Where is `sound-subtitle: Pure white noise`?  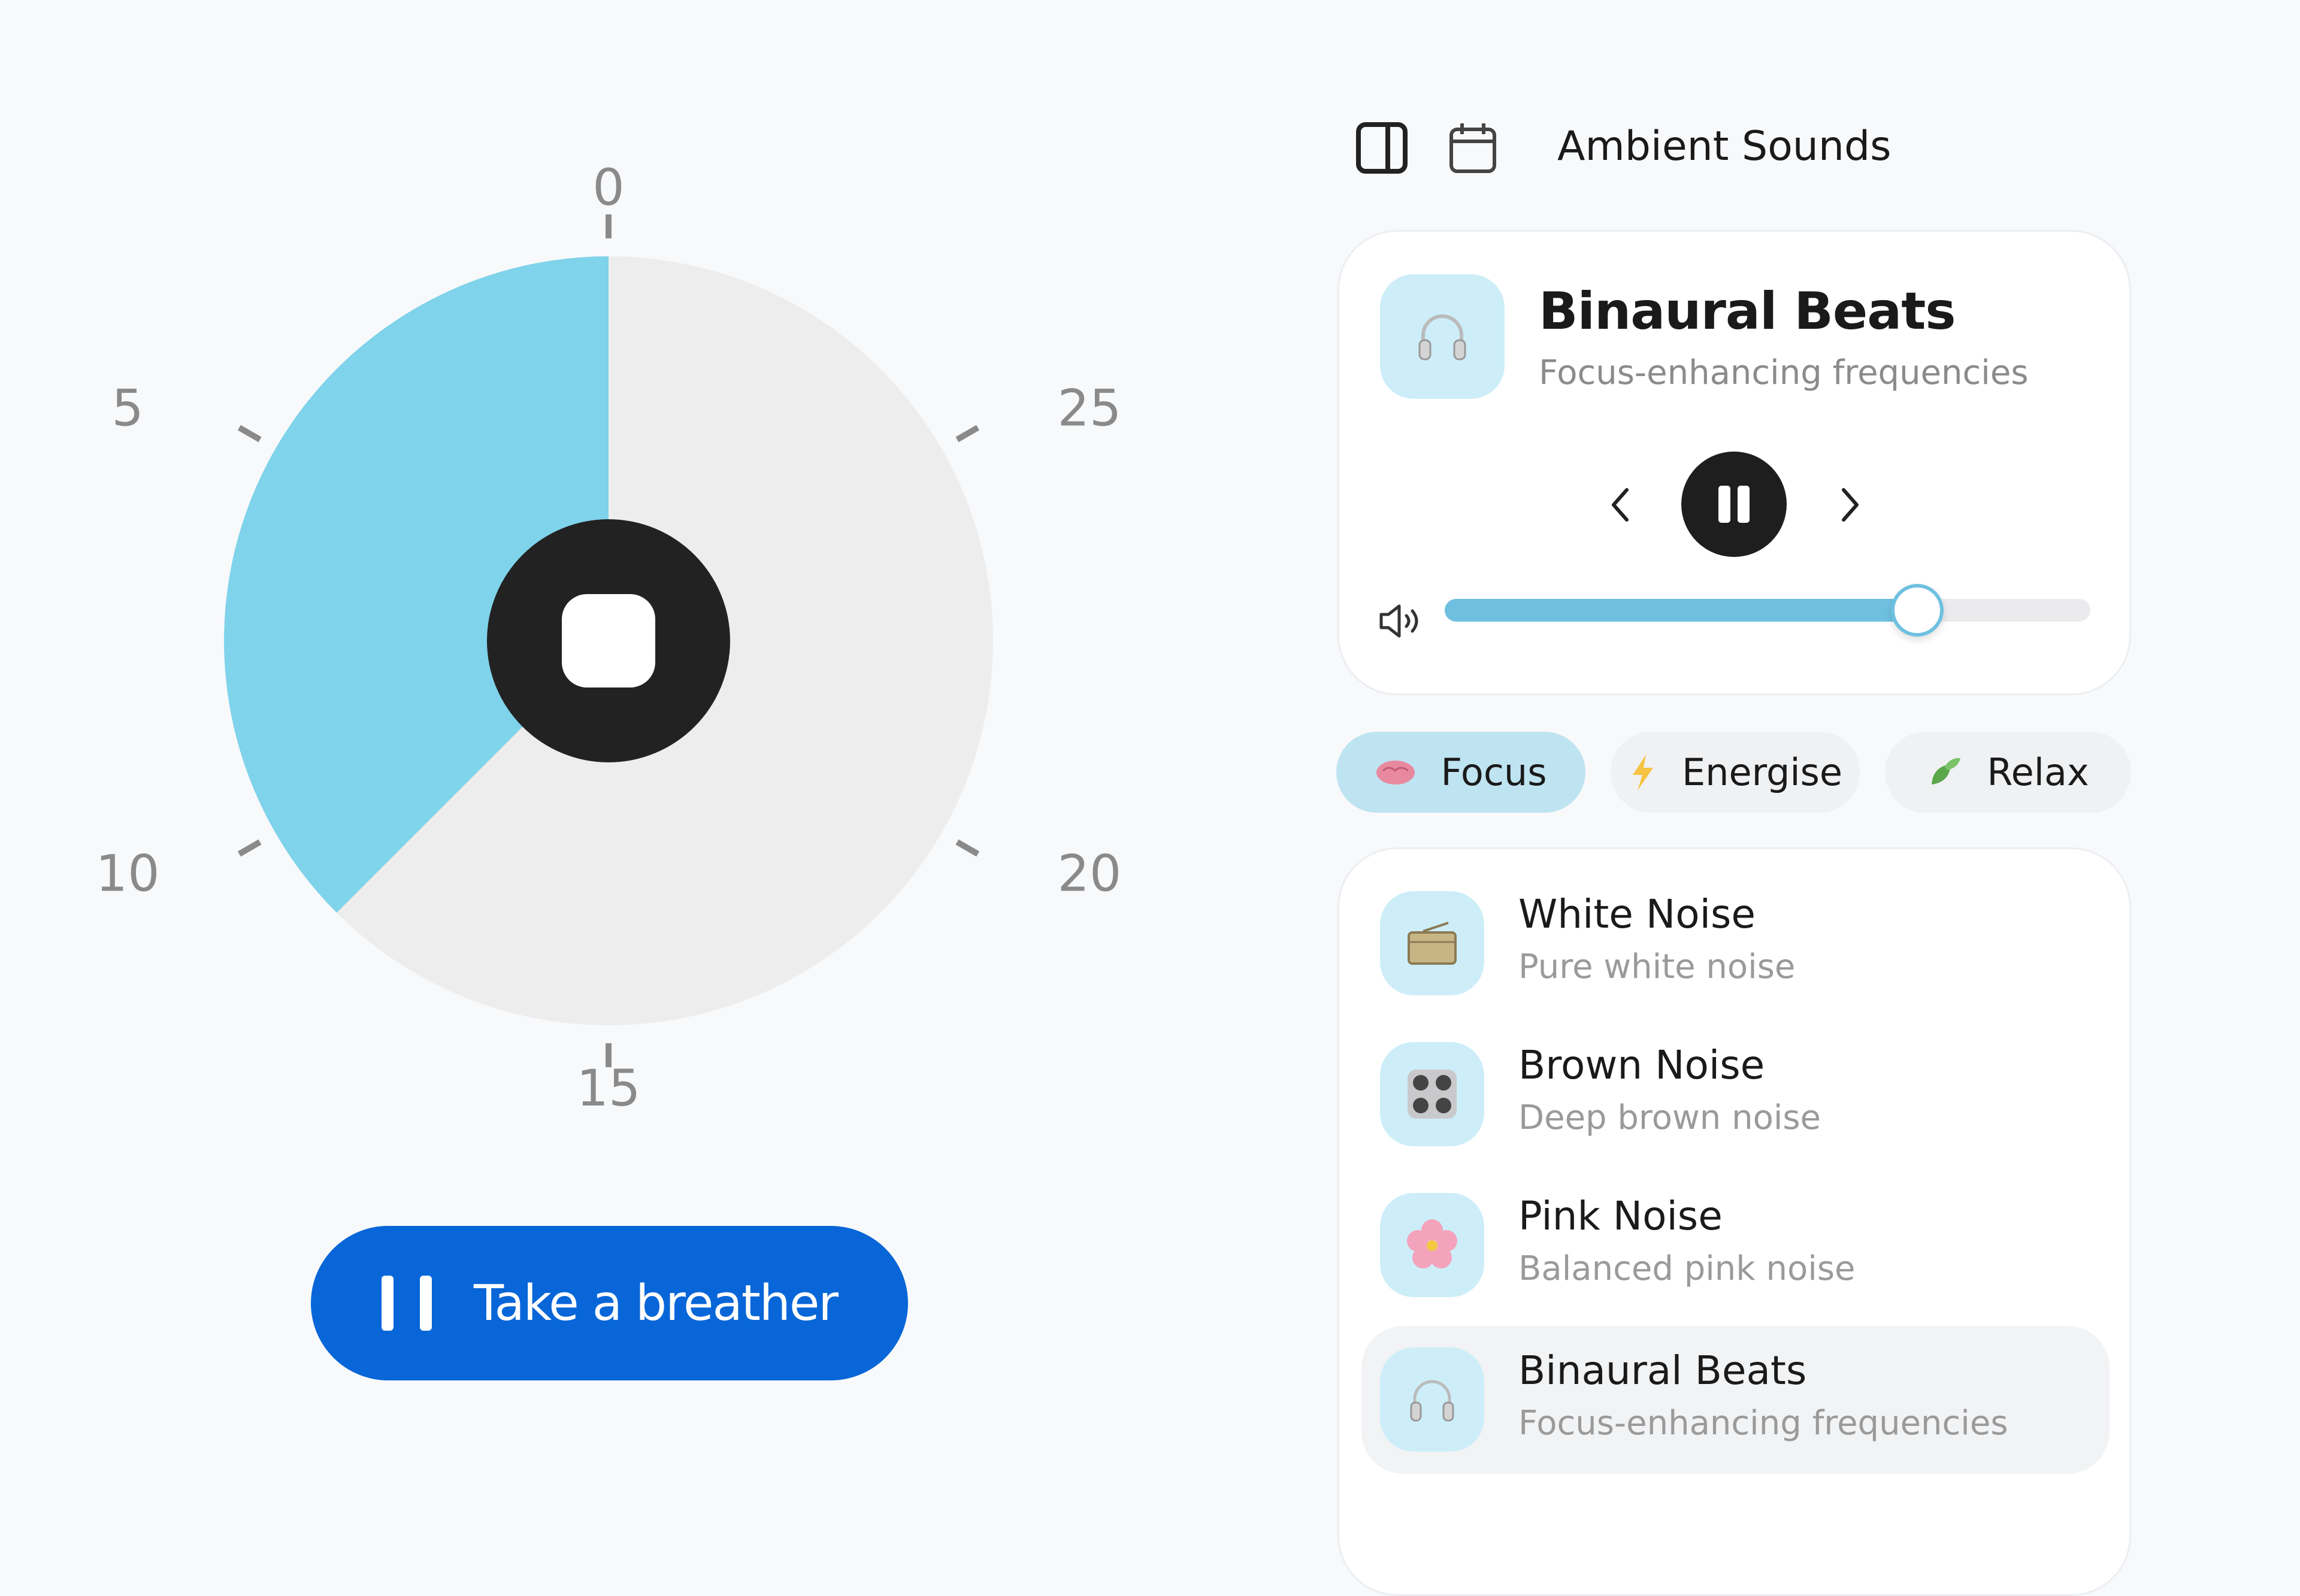 sound-subtitle: Pure white noise is located at coordinates (1657, 966).